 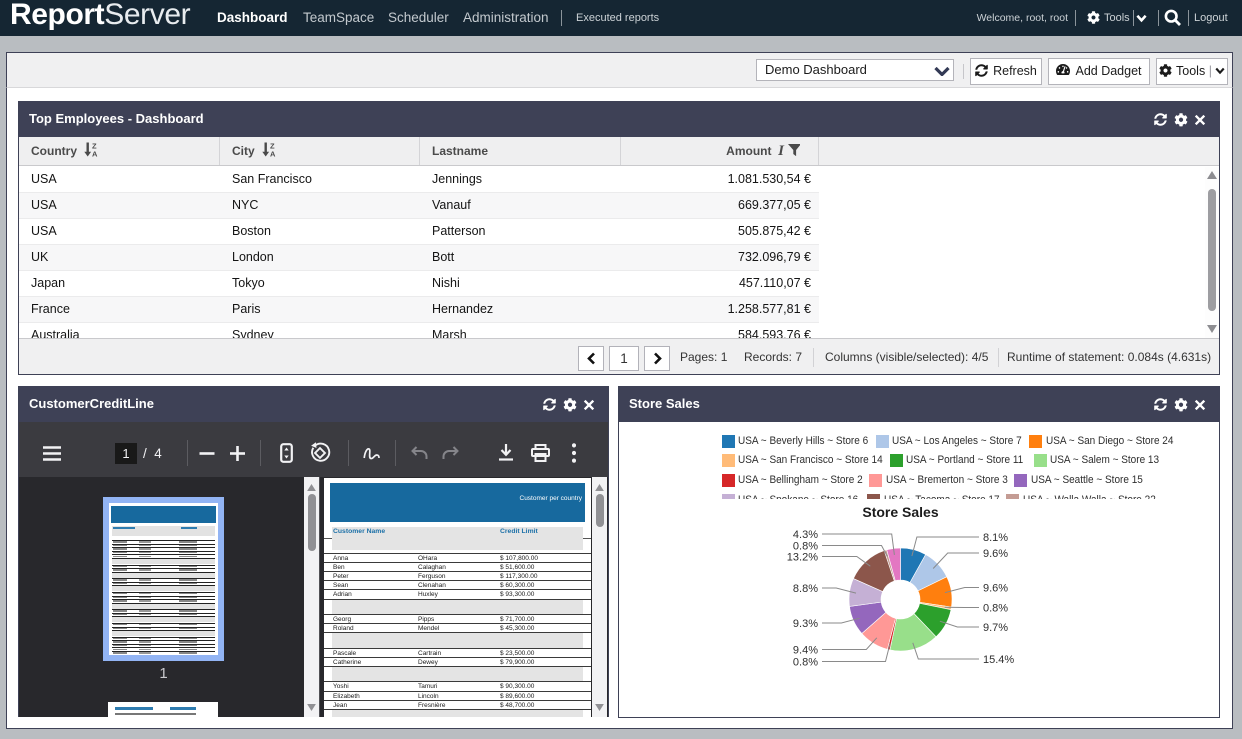 What do you see at coordinates (802, 558) in the screenshot?
I see `svg-text: 13.2%` at bounding box center [802, 558].